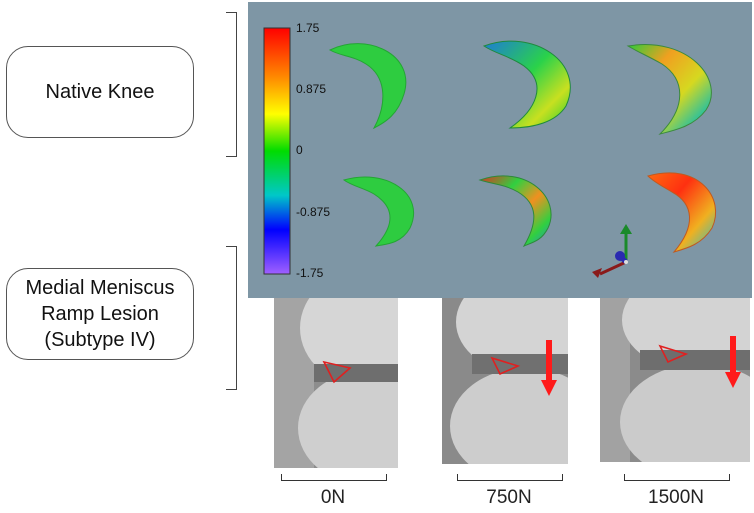 The width and height of the screenshot is (754, 513). I want to click on roi-outline-0n, so click(337, 372).